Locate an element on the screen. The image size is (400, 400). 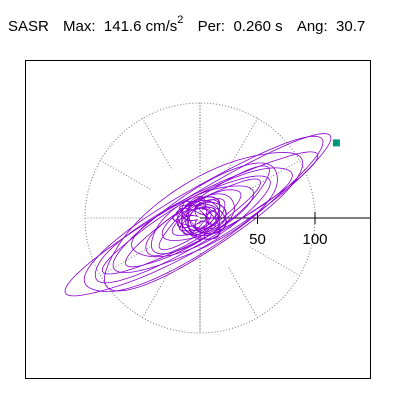
max-value: 141.6 is located at coordinates (122, 26).